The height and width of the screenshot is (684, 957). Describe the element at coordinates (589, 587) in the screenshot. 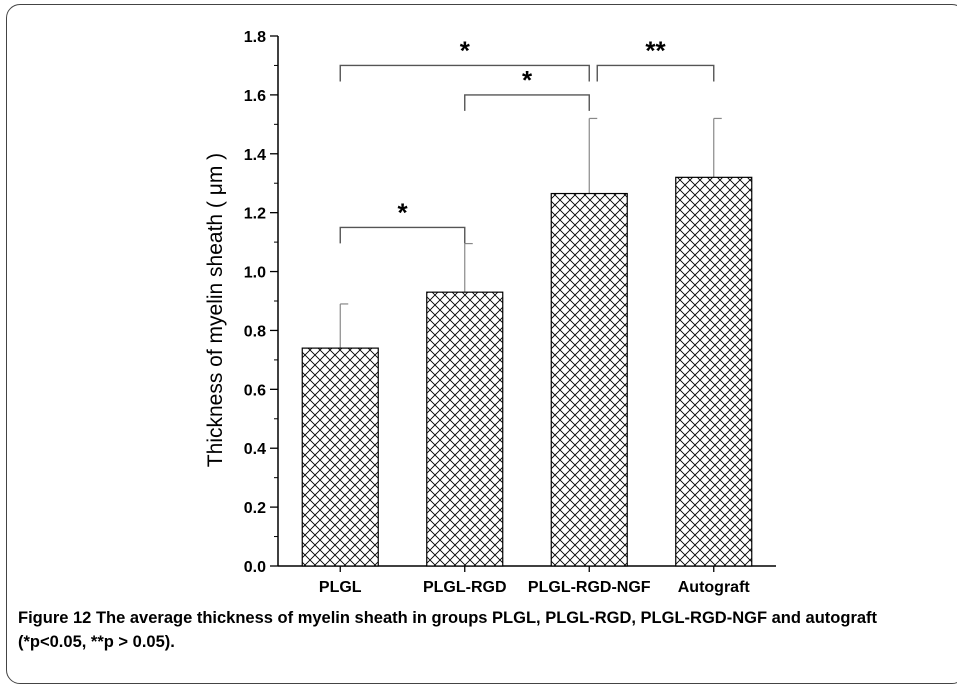

I see `x-tick-label: PLGL-RGD-NGF` at that location.